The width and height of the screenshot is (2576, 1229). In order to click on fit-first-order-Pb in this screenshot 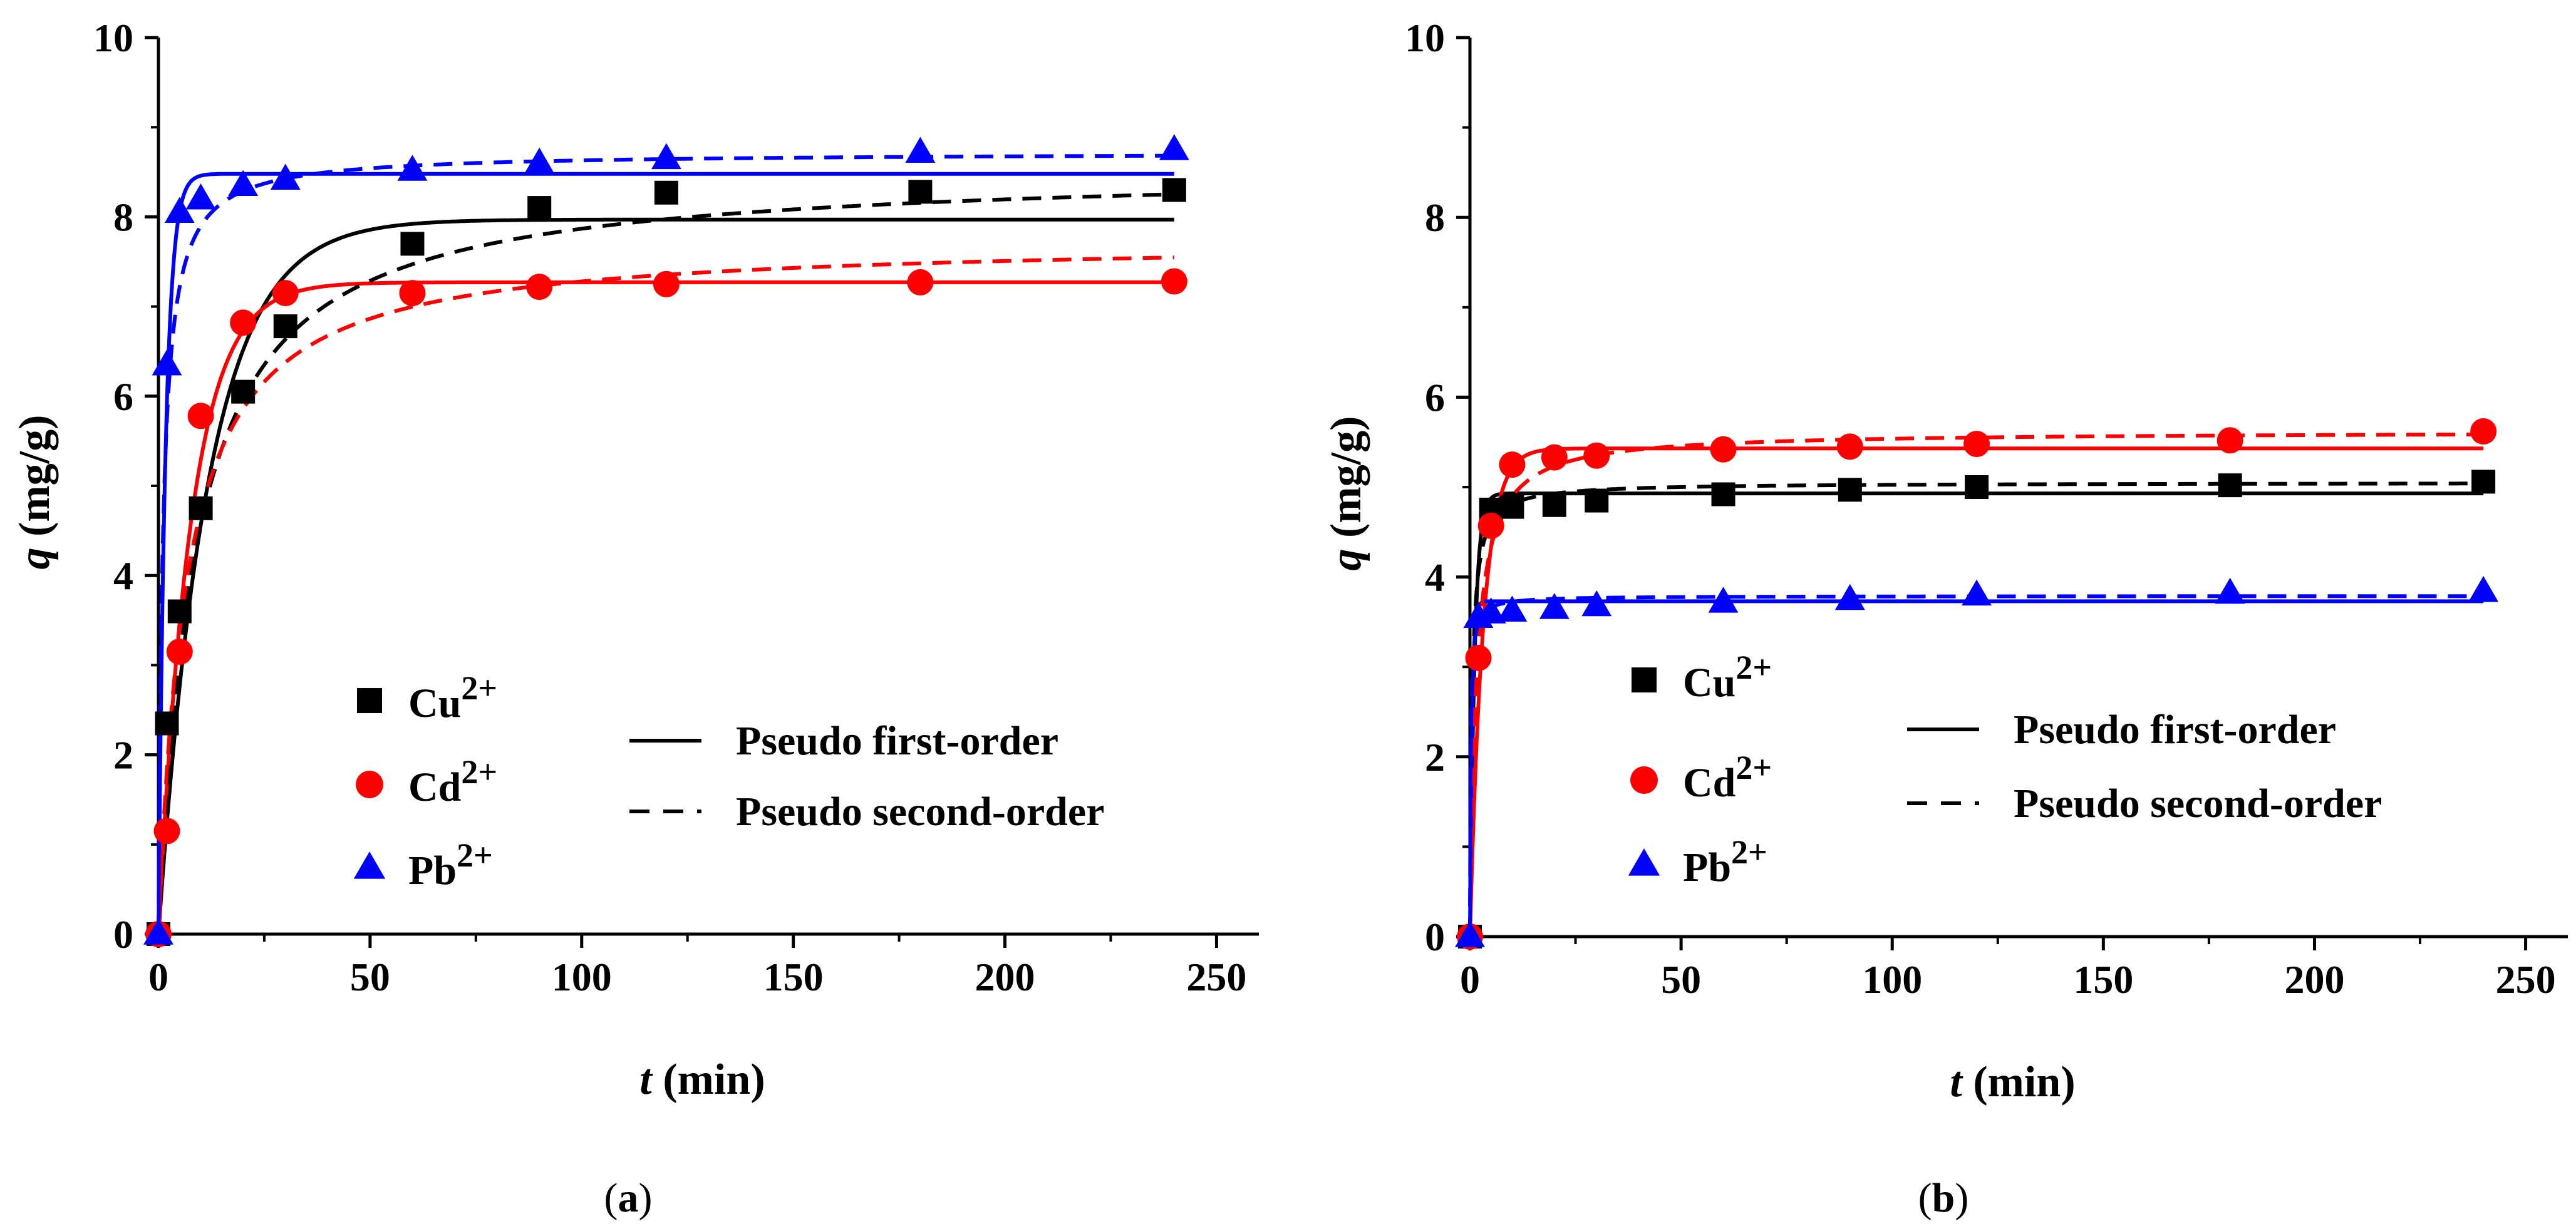, I will do `click(1976, 768)`.